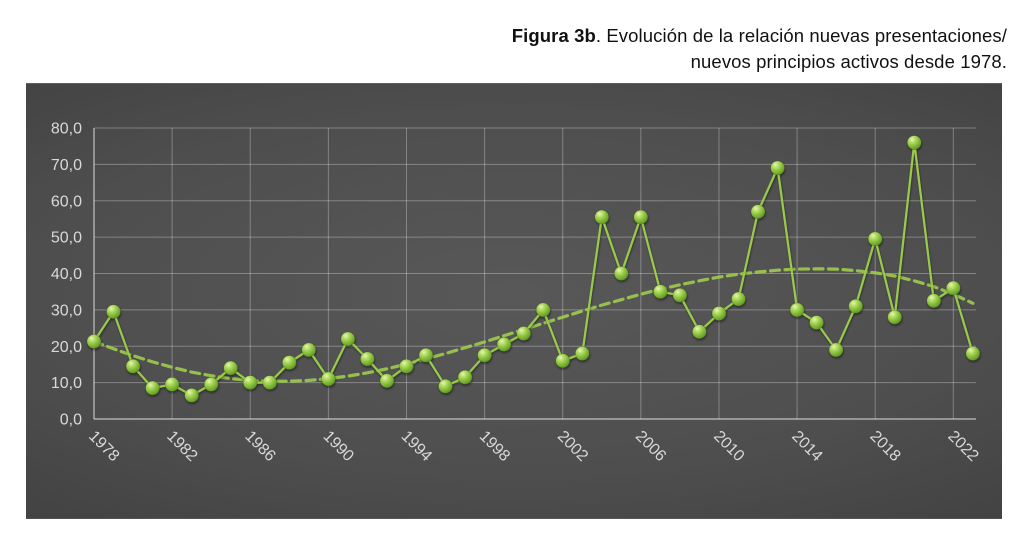 This screenshot has width=1024, height=545. Describe the element at coordinates (728, 446) in the screenshot. I see `x-axis-tick-label: 2010` at that location.